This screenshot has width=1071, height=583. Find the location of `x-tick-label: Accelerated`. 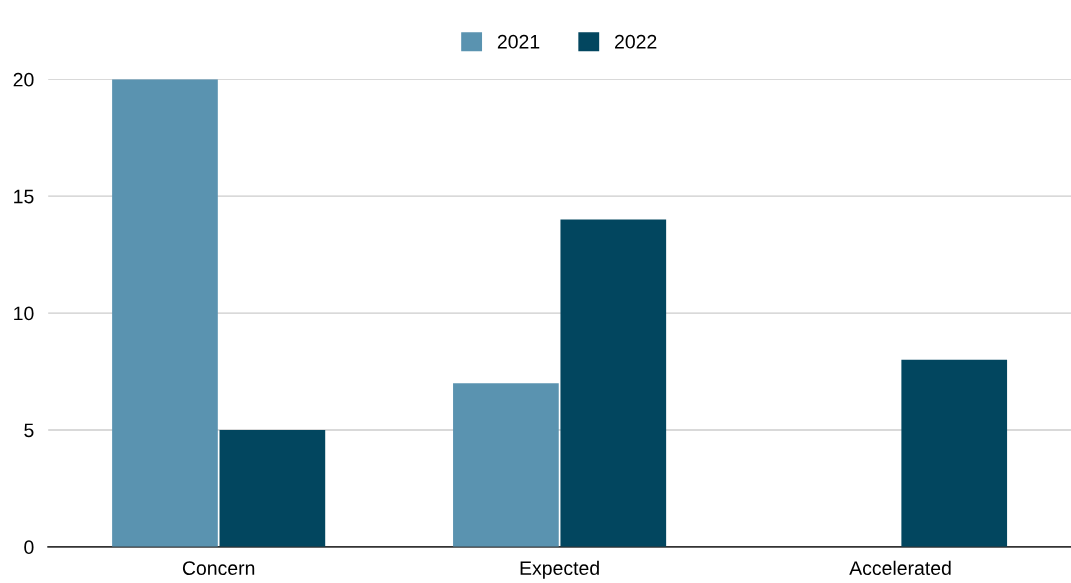

x-tick-label: Accelerated is located at coordinates (900, 568).